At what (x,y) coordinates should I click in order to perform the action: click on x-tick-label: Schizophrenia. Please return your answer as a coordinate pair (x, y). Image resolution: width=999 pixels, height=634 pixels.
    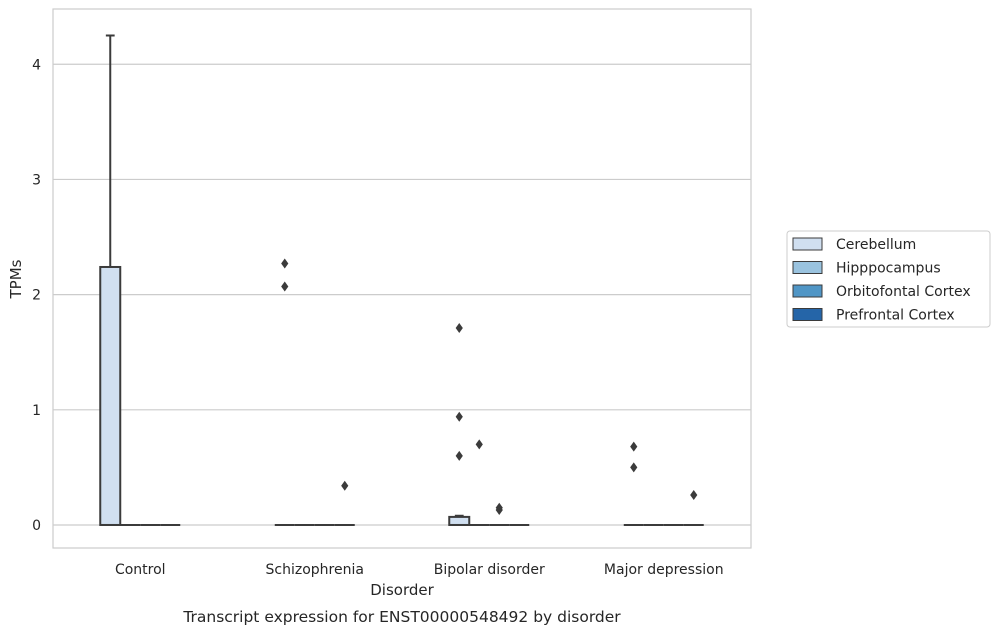
    Looking at the image, I should click on (315, 570).